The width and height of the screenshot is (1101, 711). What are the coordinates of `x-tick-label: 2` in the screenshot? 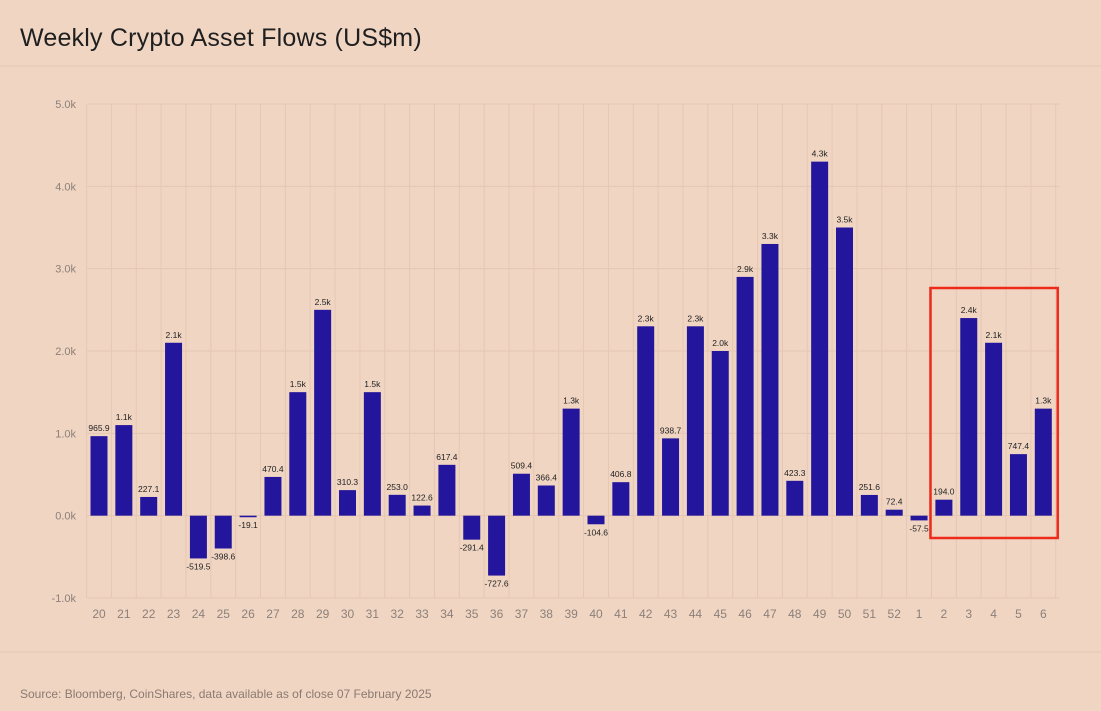 It's located at (944, 614).